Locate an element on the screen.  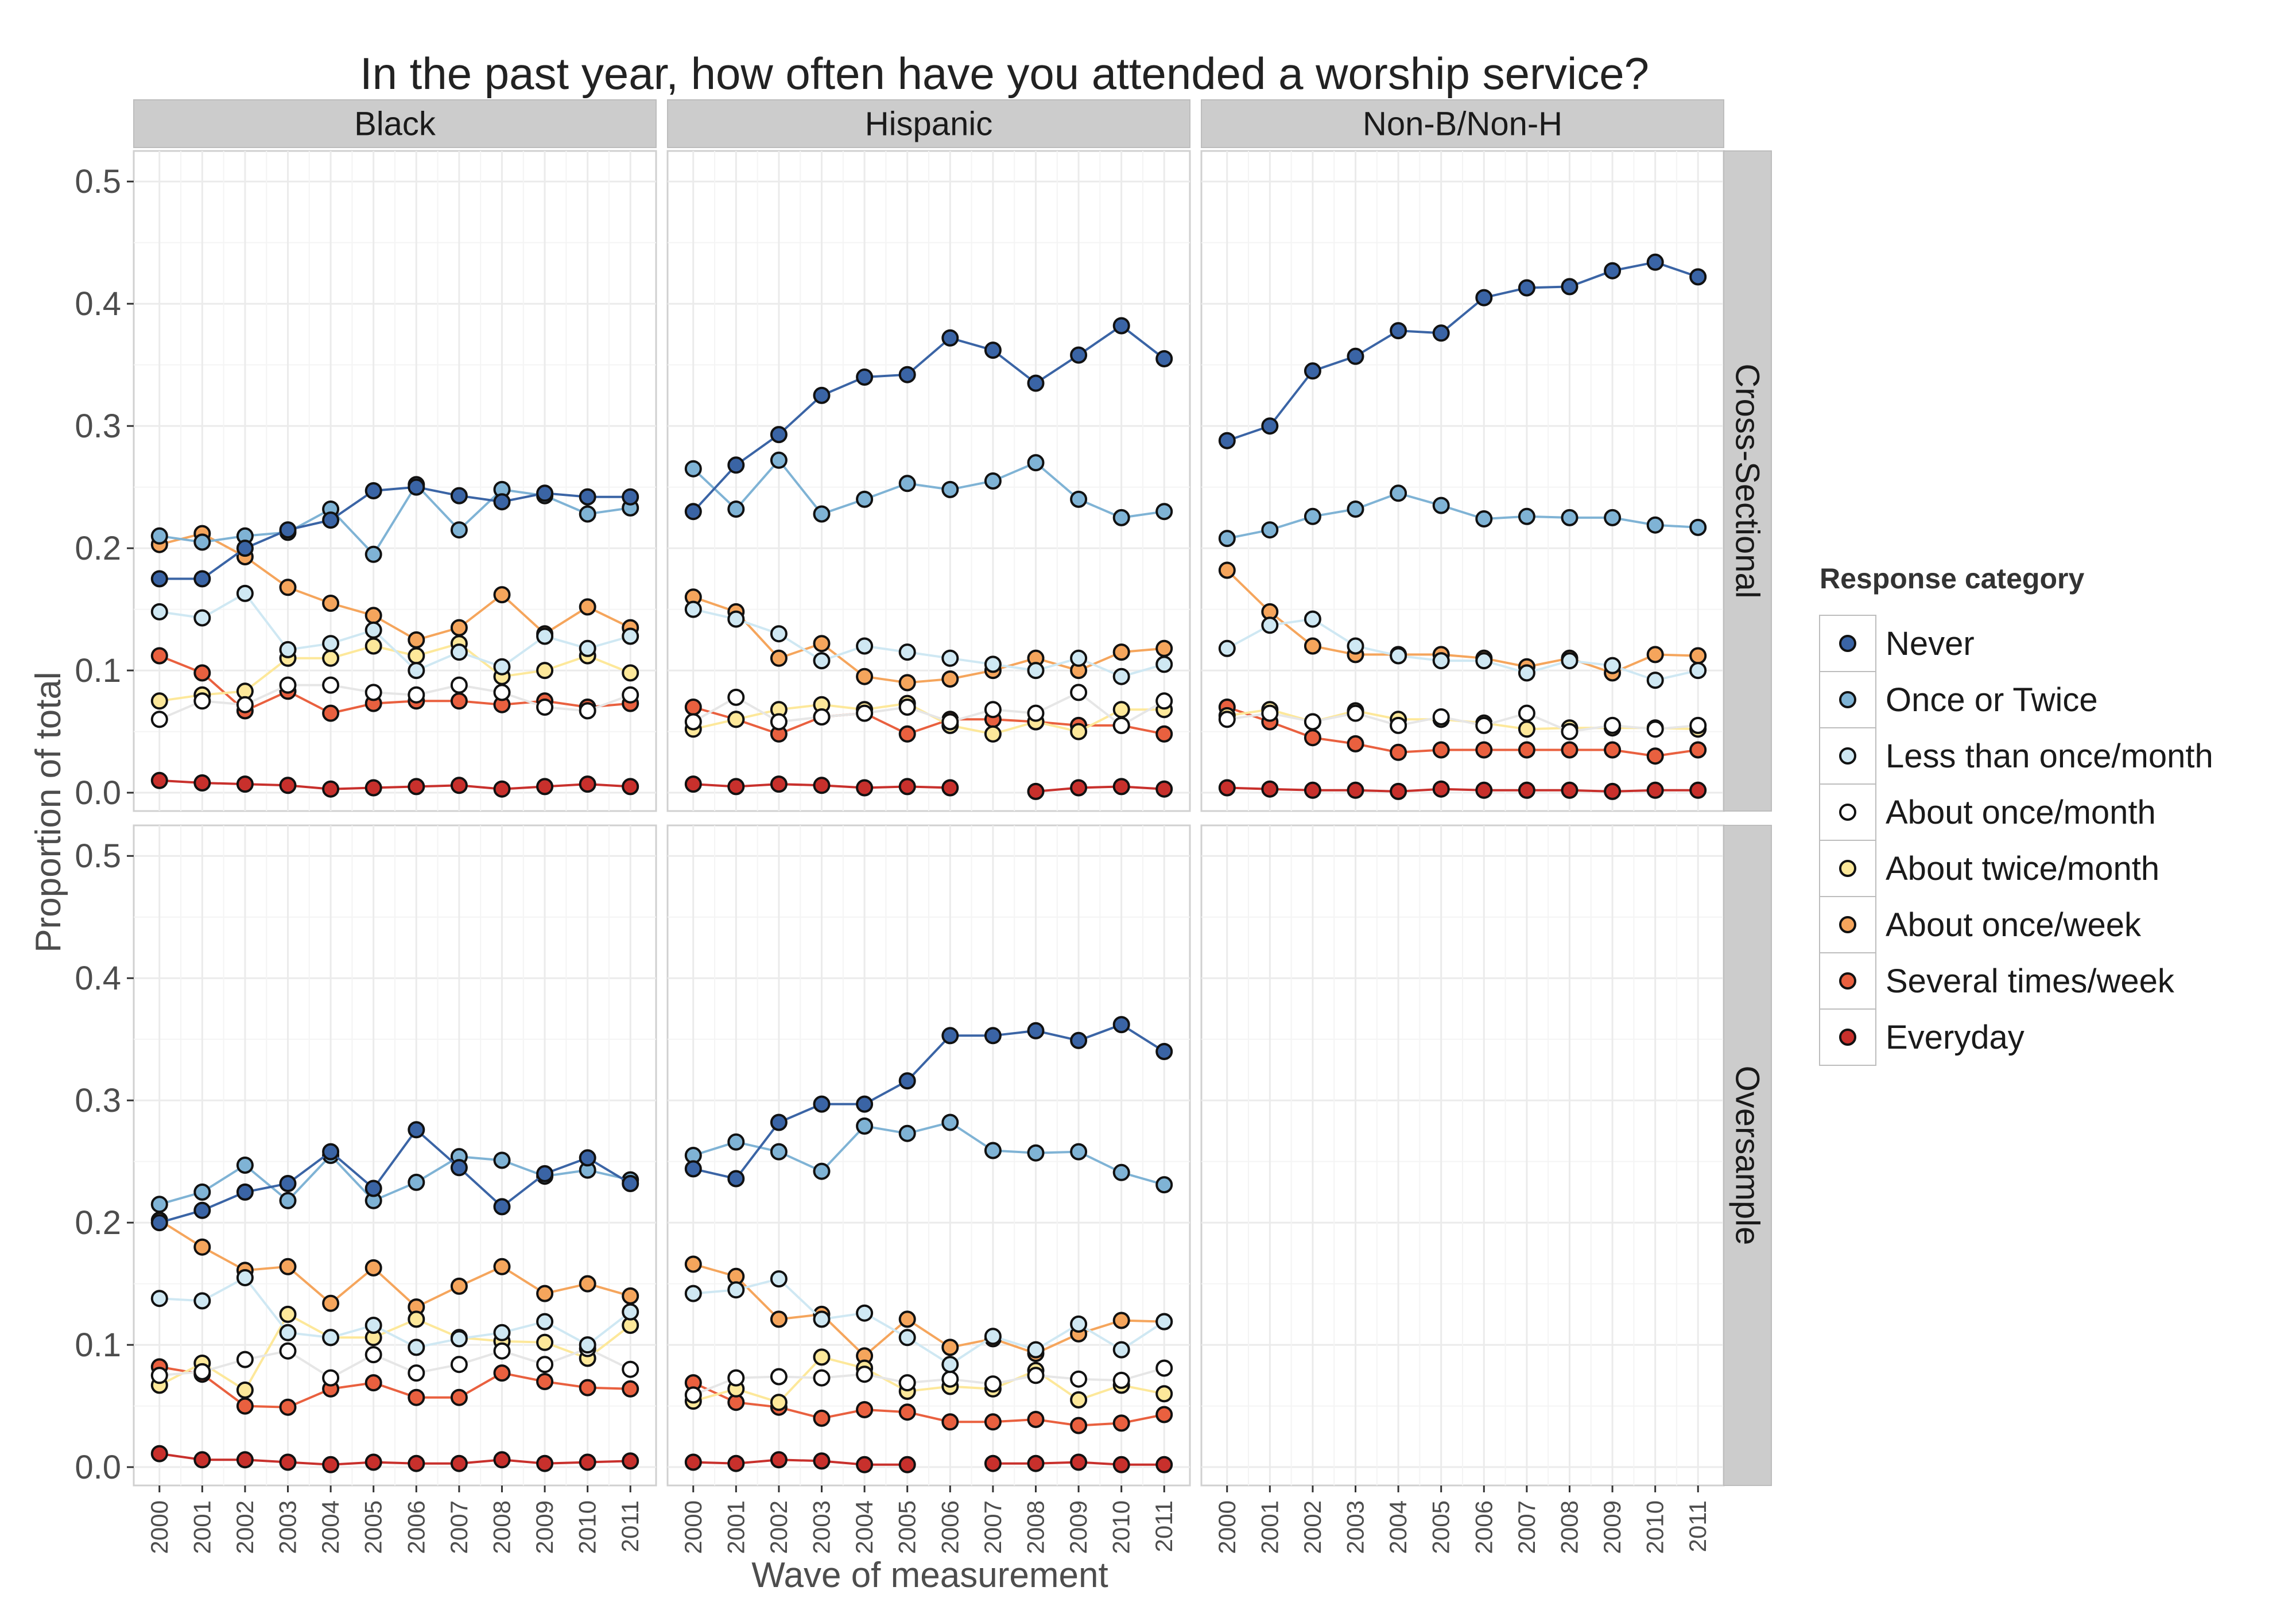
column-strip-label: Black is located at coordinates (395, 124).